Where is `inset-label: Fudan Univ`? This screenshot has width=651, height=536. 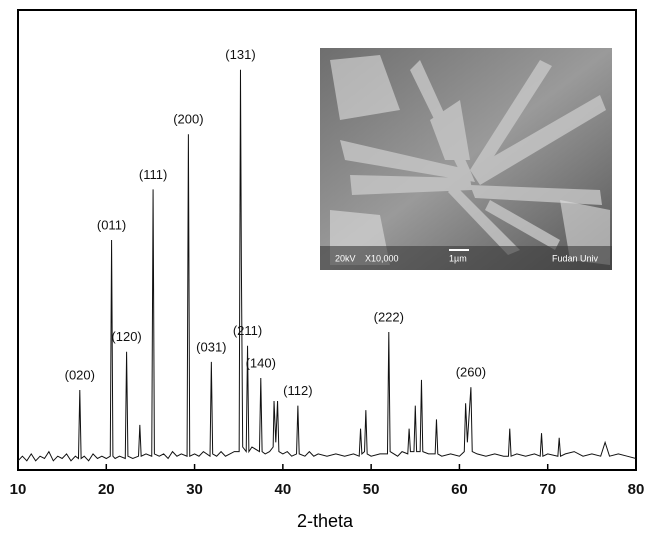 inset-label: Fudan Univ is located at coordinates (575, 258).